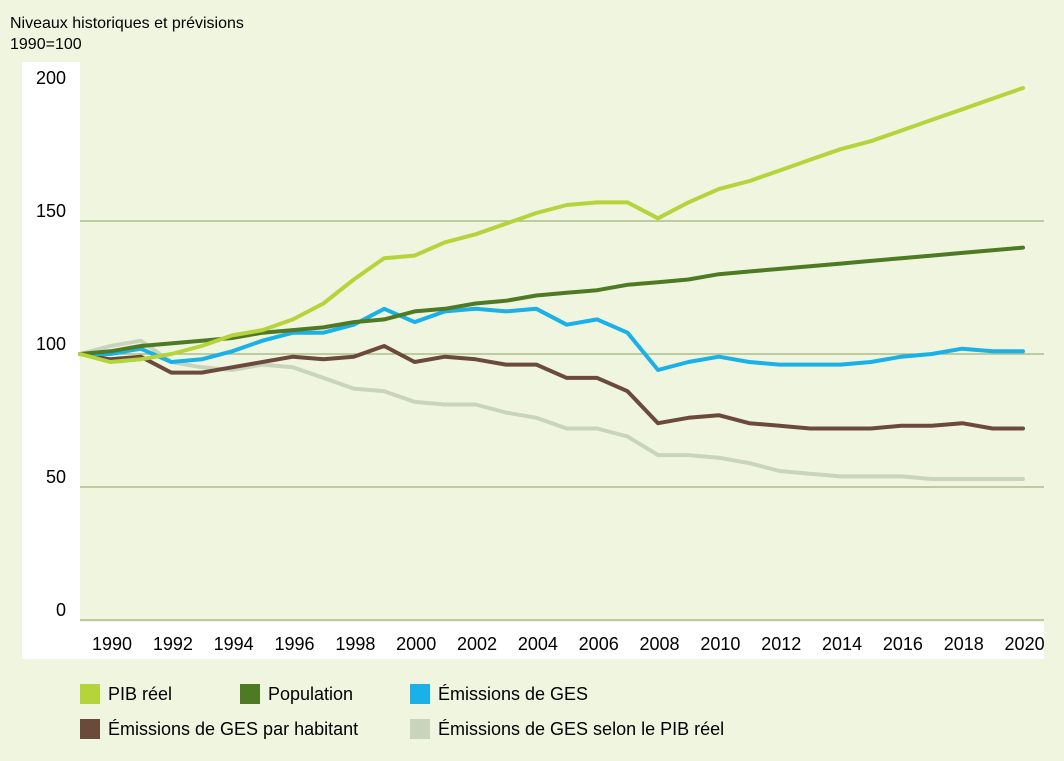 Image resolution: width=1064 pixels, height=761 pixels. Describe the element at coordinates (964, 644) in the screenshot. I see `x-tick-label: 2018` at that location.